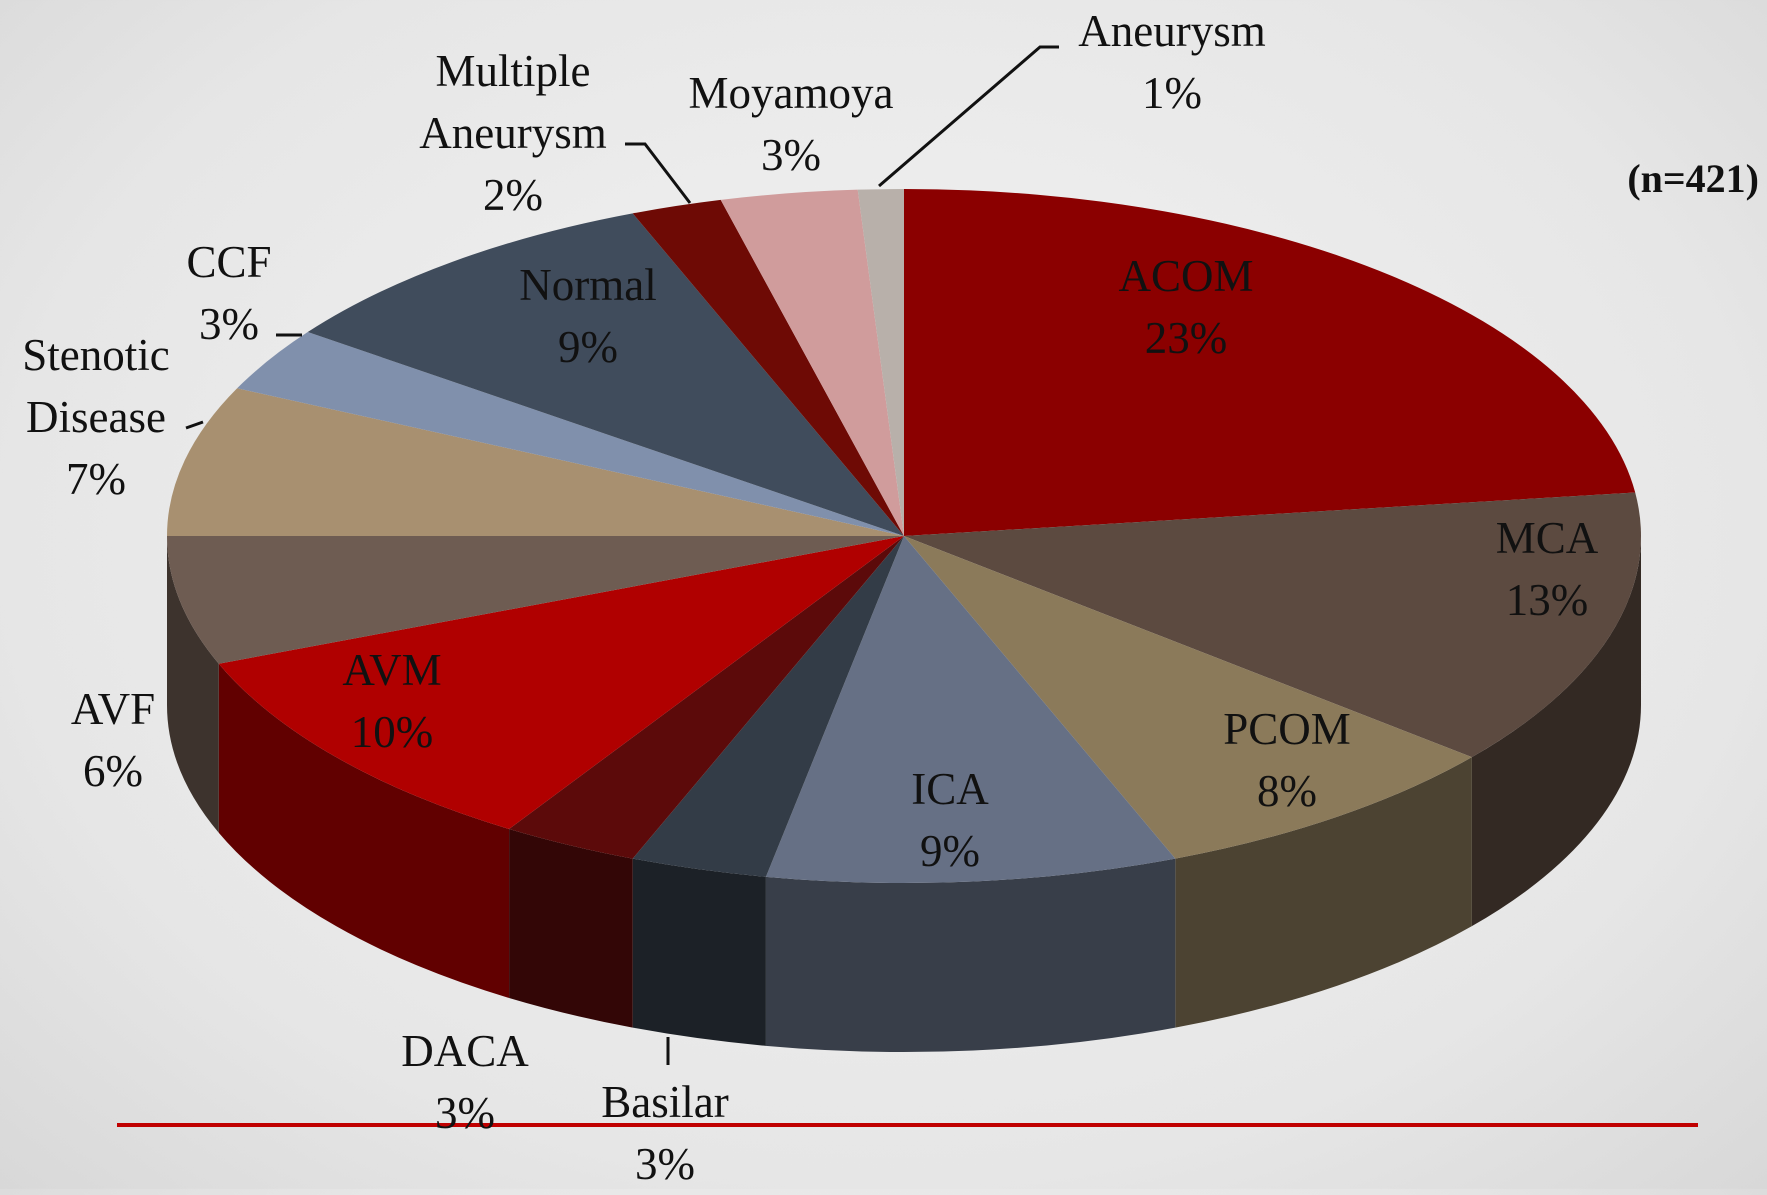 Image resolution: width=1767 pixels, height=1195 pixels. Describe the element at coordinates (665, 1102) in the screenshot. I see `category-label: Basilar` at that location.